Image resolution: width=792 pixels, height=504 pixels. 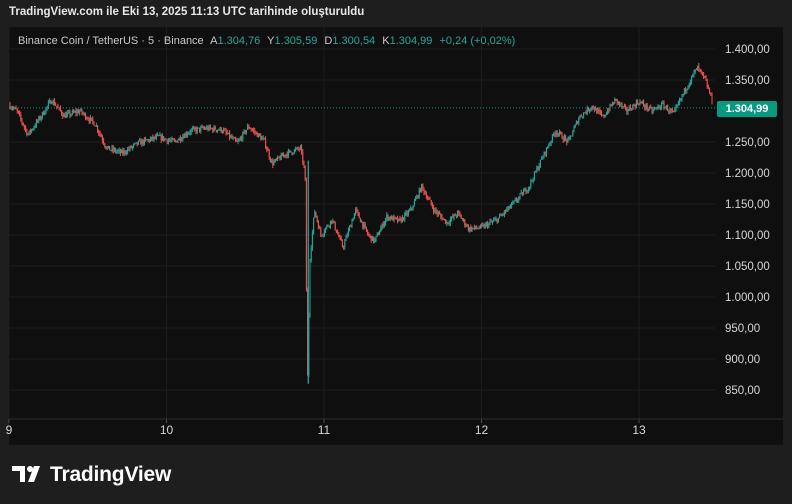 I want to click on high-label: Y, so click(x=271, y=41).